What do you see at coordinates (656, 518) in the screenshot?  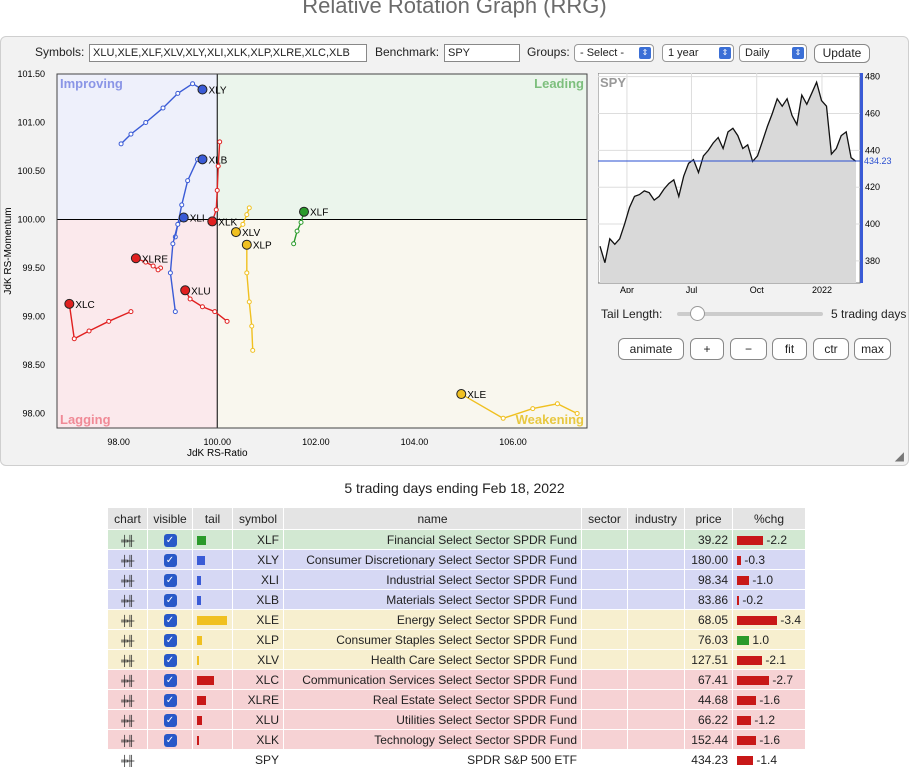 I see `col-industry: industry` at bounding box center [656, 518].